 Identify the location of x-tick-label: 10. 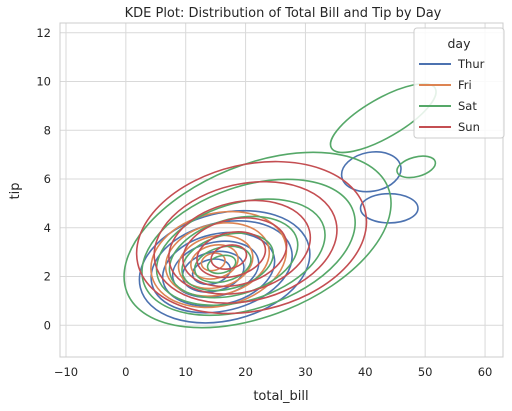
(185, 372).